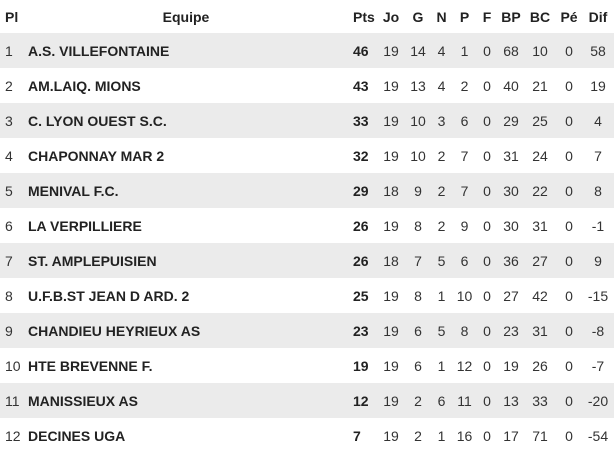  I want to click on cell-p: 9, so click(464, 225).